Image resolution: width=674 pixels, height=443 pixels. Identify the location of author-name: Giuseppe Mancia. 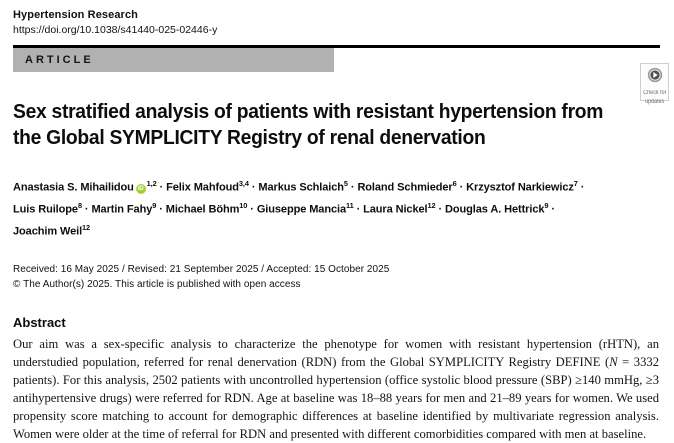
(301, 209).